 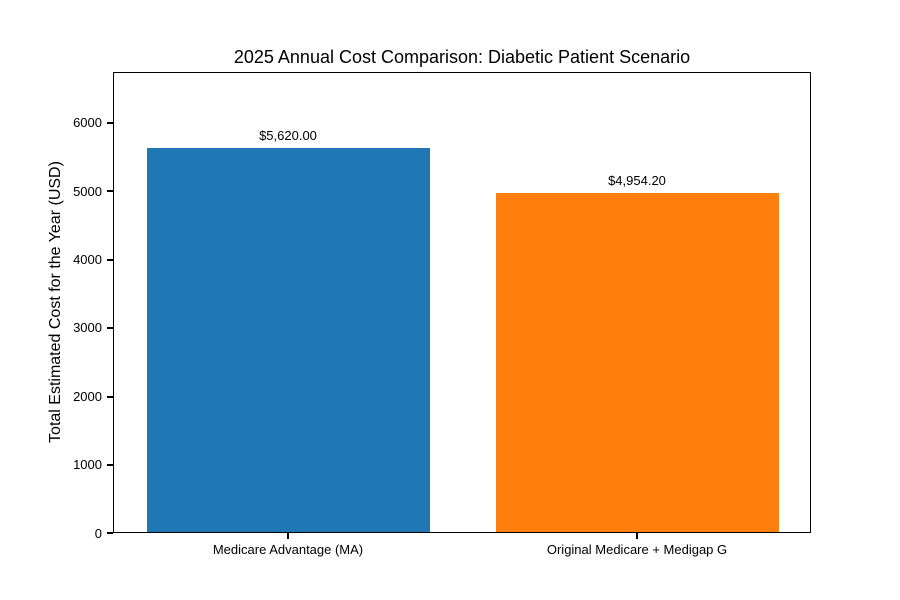 What do you see at coordinates (87, 464) in the screenshot?
I see `y-tick-label-1: 1000` at bounding box center [87, 464].